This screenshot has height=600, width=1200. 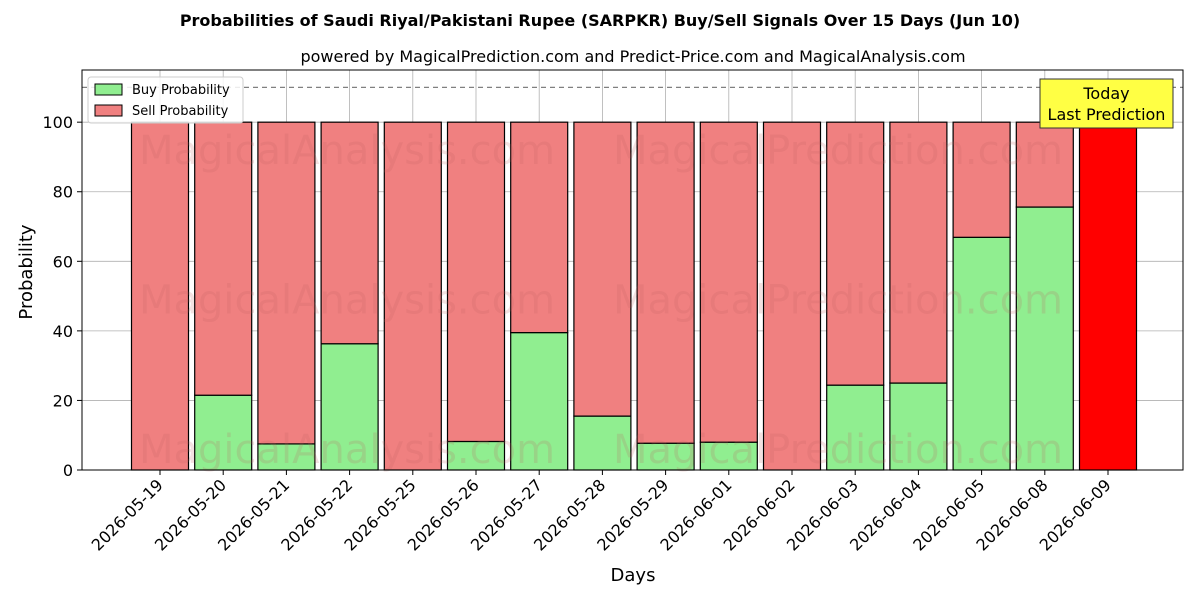 What do you see at coordinates (62, 296) in the screenshot?
I see `y-axis-ticks: 0 20 40 60 80 100` at bounding box center [62, 296].